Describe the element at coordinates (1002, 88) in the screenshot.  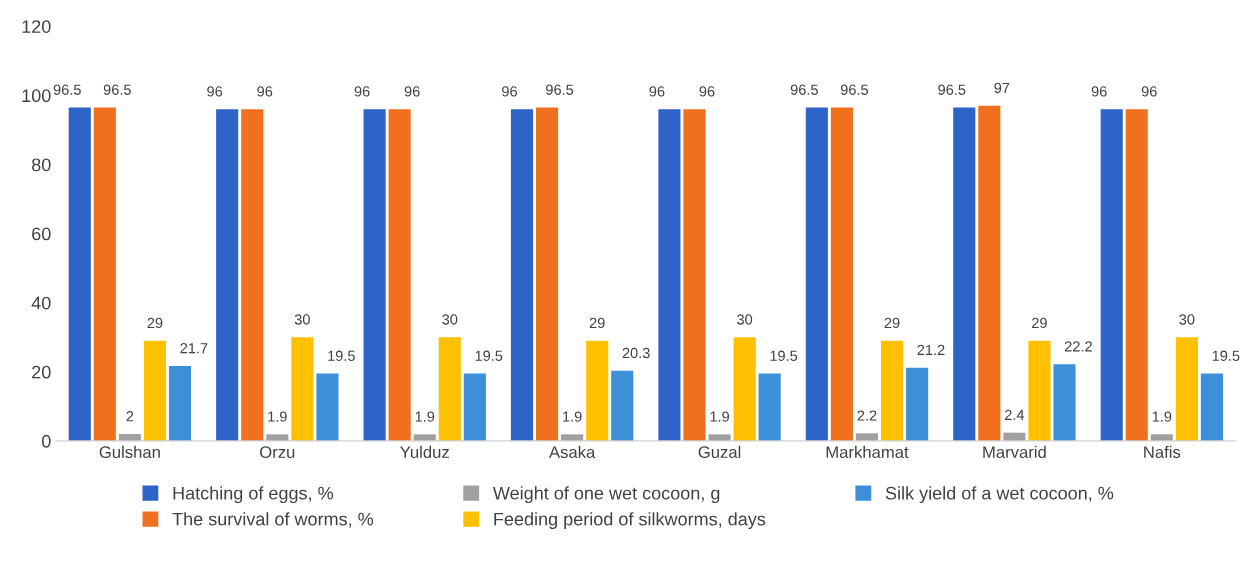
I see `data-label: 97` at that location.